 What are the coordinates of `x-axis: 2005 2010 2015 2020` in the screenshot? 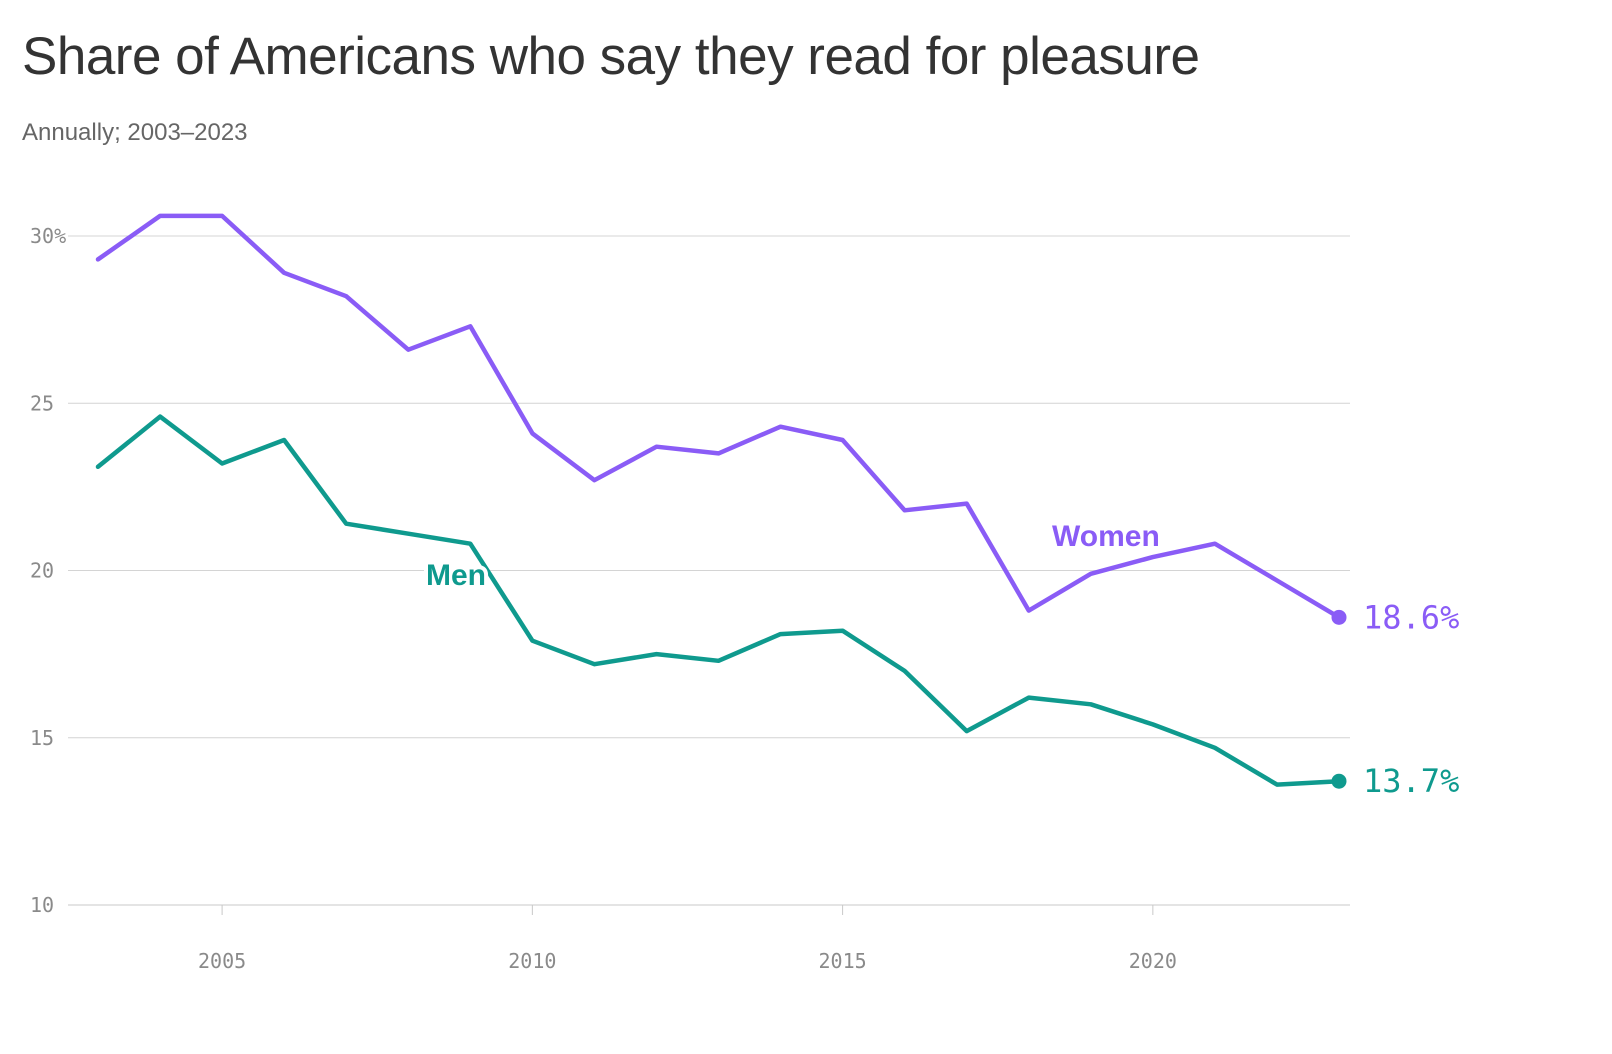 It's located at (709, 938).